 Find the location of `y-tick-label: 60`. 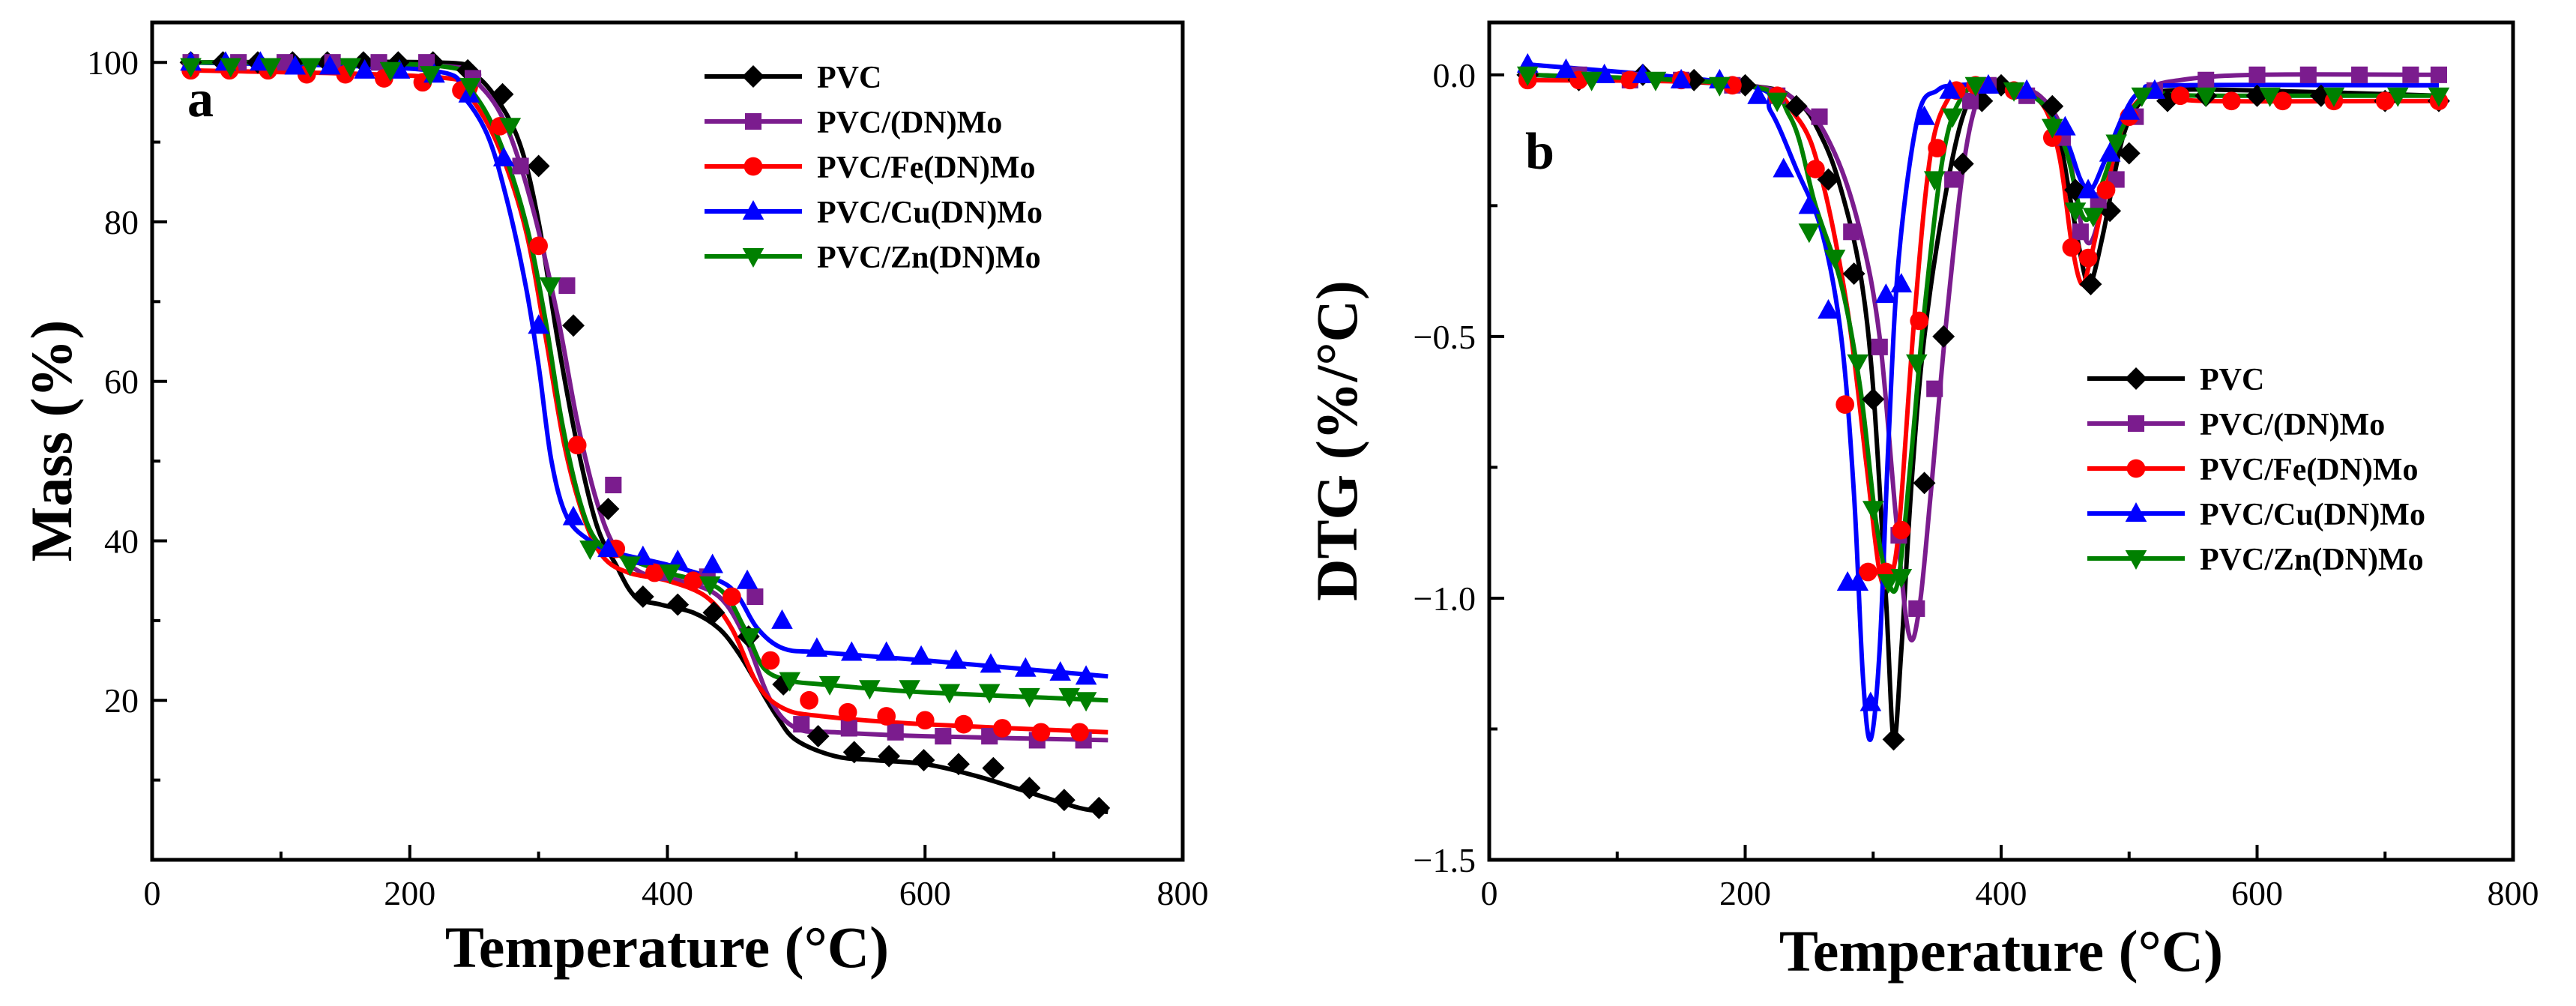

y-tick-label: 60 is located at coordinates (122, 382).